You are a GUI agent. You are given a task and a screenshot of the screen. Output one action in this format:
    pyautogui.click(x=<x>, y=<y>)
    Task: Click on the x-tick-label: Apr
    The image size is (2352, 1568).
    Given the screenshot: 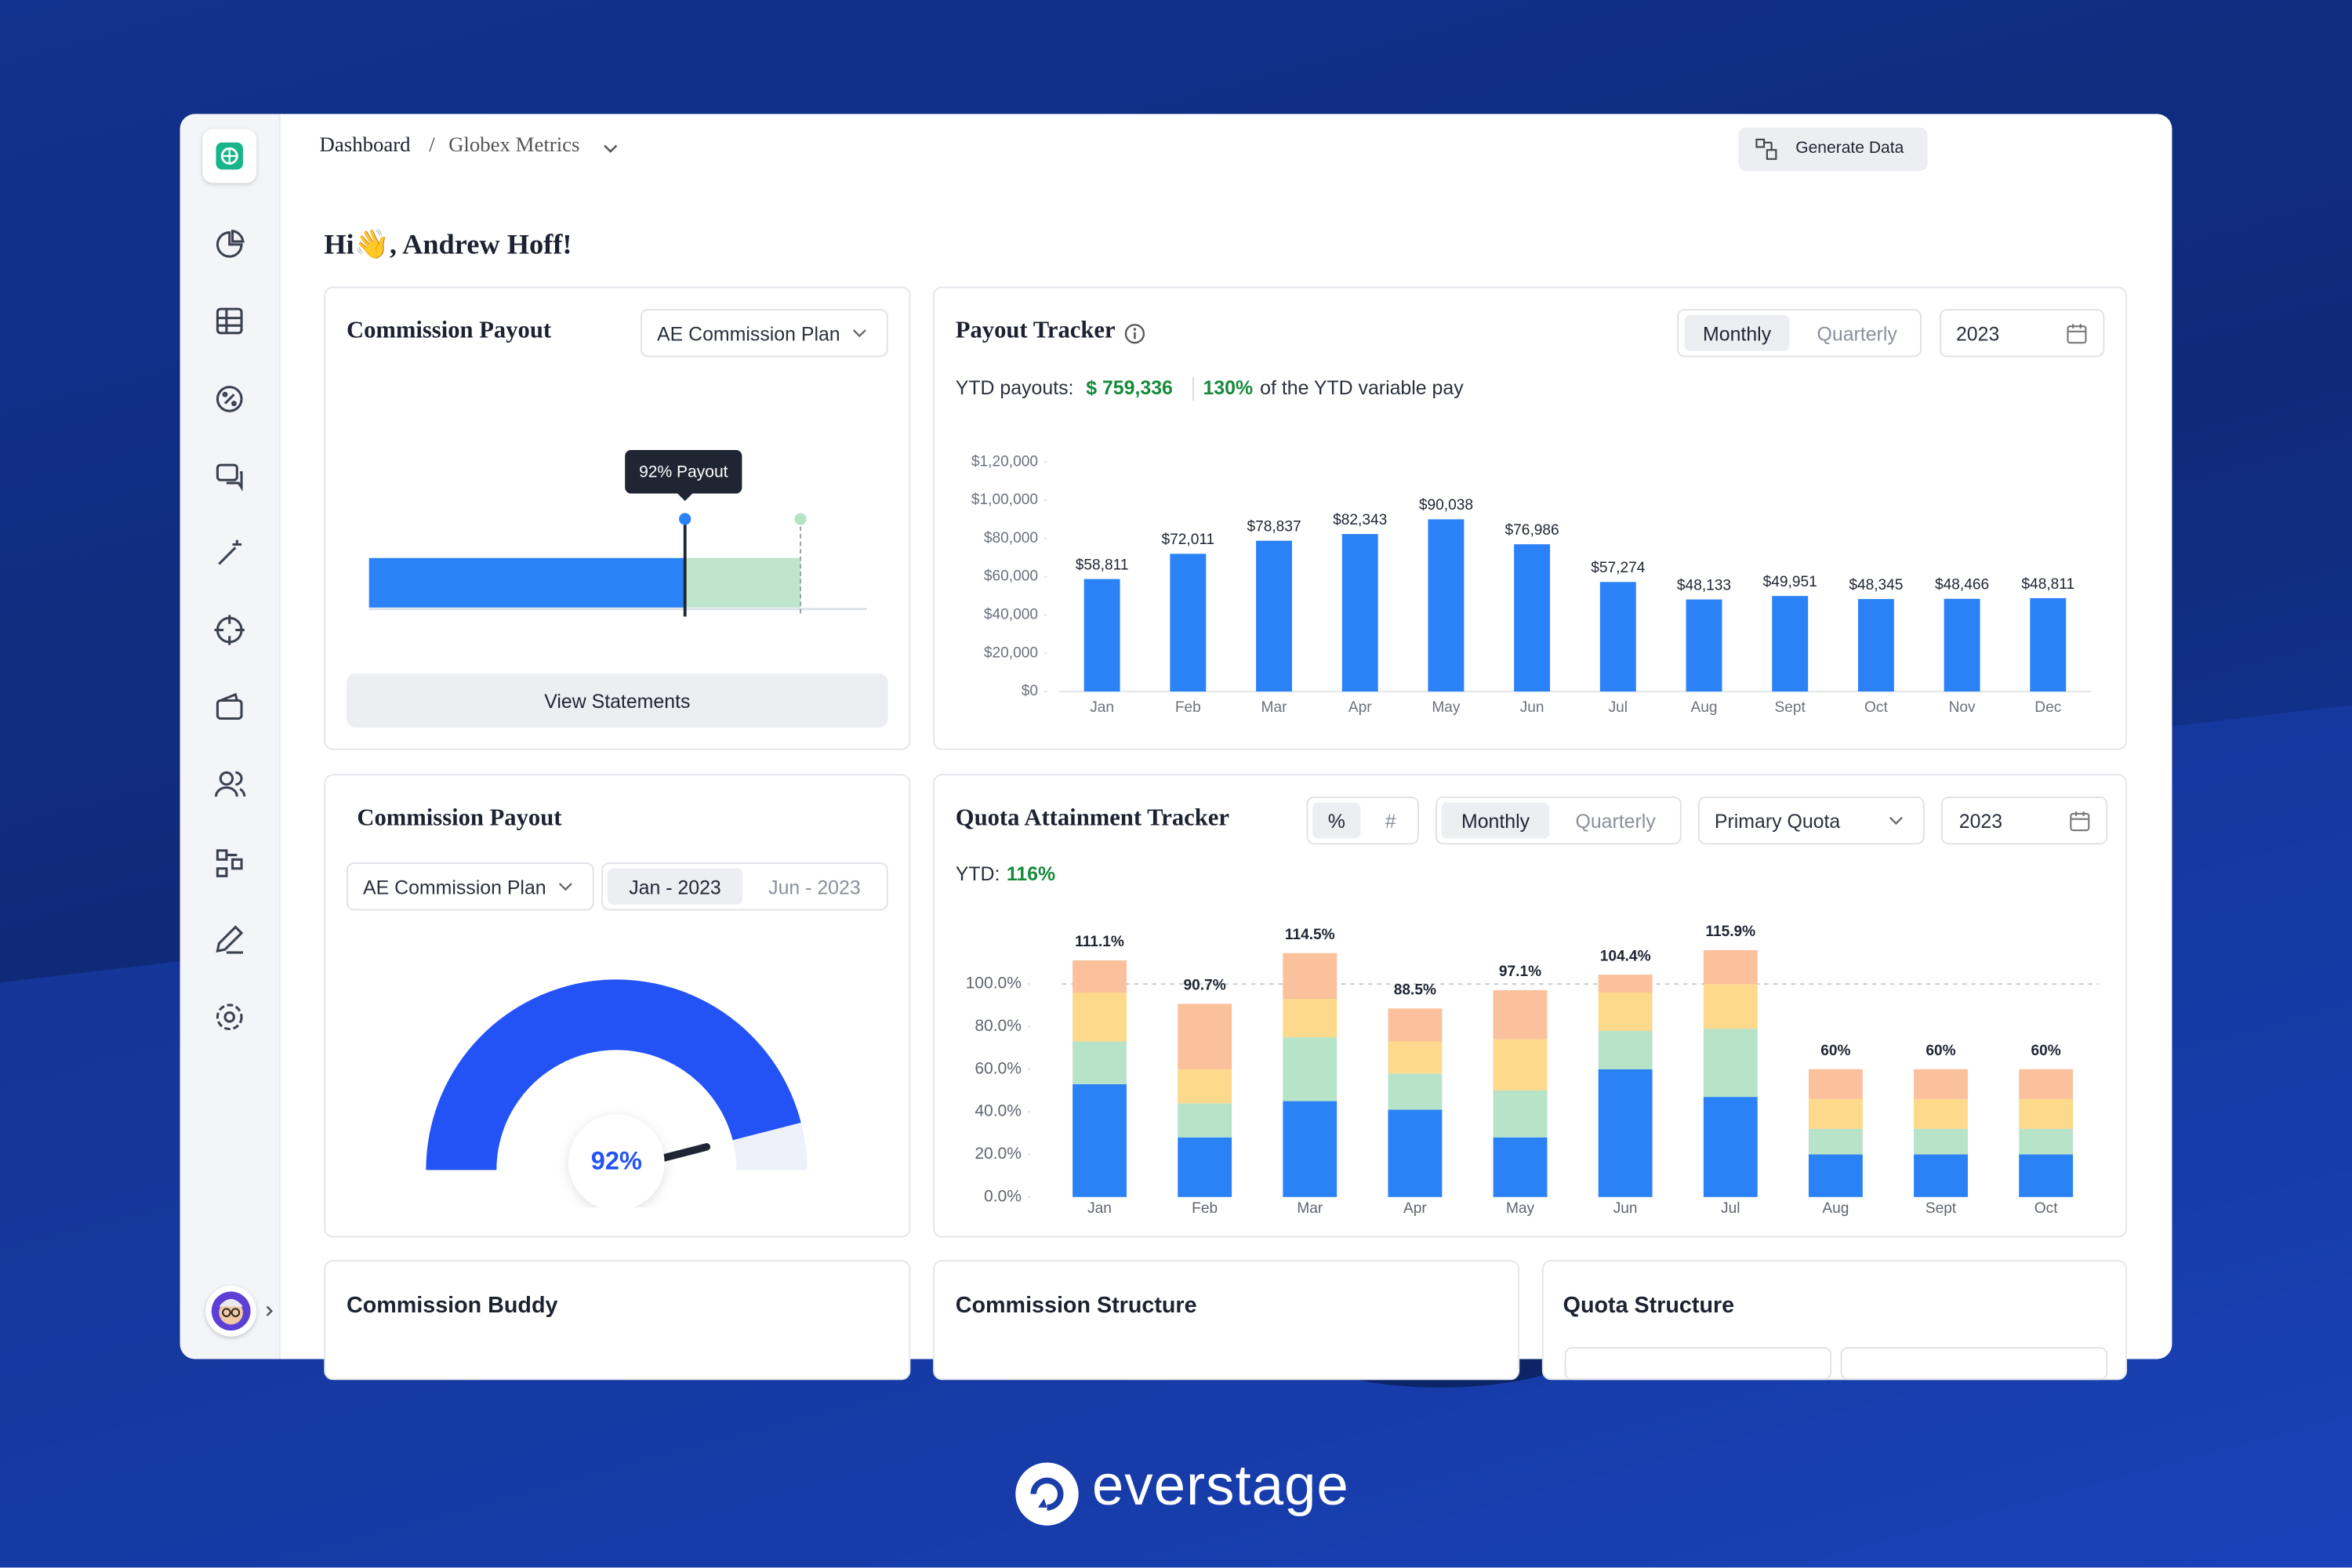 What is the action you would take?
    pyautogui.click(x=1415, y=1208)
    